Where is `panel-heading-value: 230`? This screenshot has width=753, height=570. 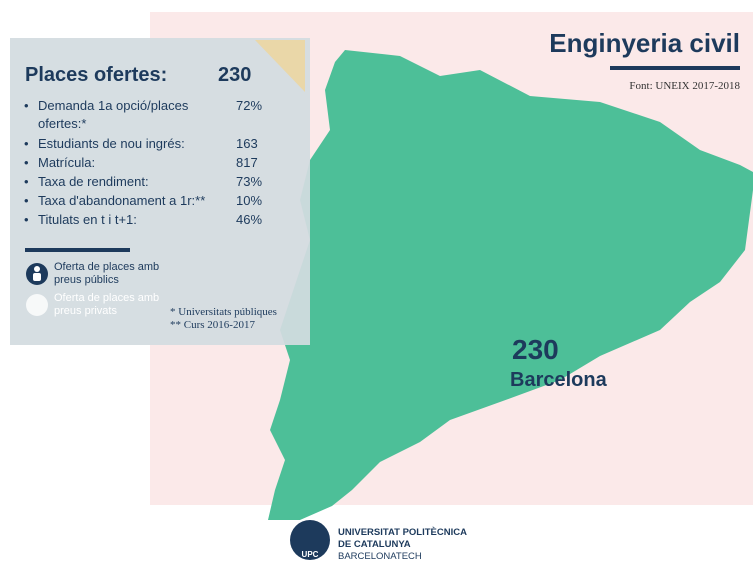
panel-heading-value: 230 is located at coordinates (235, 75).